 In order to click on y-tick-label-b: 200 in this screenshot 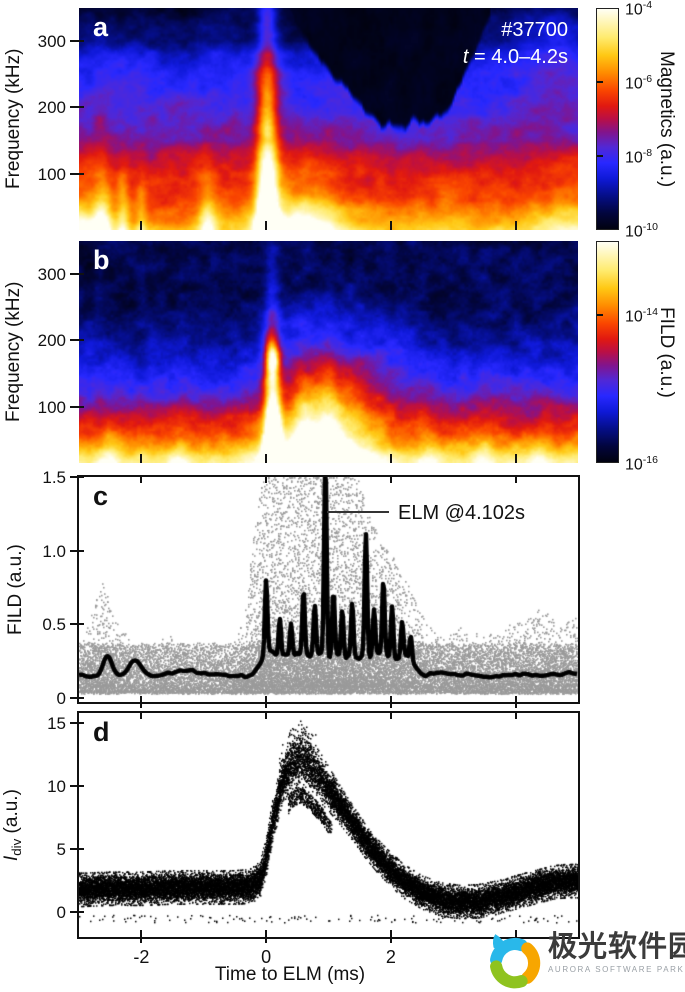, I will do `click(51, 341)`.